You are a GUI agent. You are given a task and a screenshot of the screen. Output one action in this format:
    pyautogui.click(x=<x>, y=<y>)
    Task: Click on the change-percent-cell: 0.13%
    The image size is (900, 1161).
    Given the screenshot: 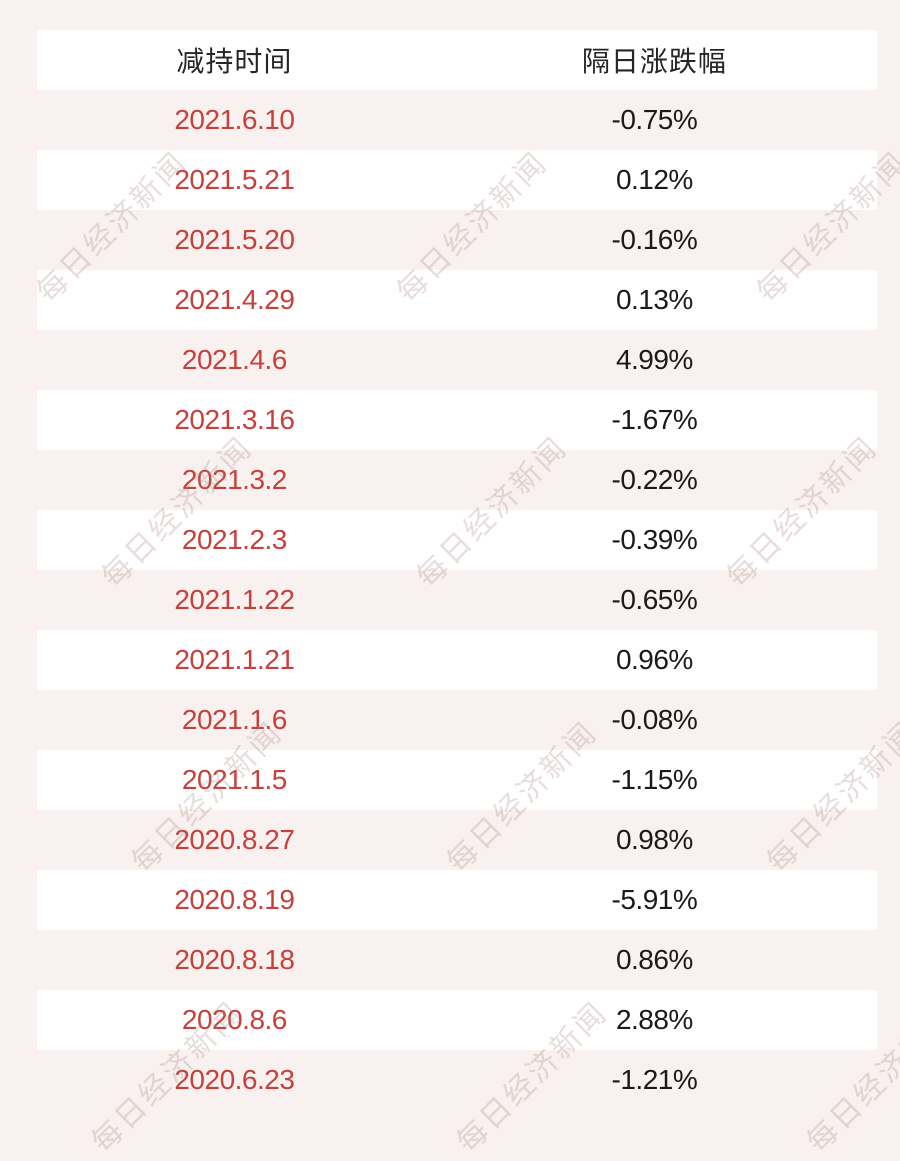 What is the action you would take?
    pyautogui.click(x=654, y=299)
    